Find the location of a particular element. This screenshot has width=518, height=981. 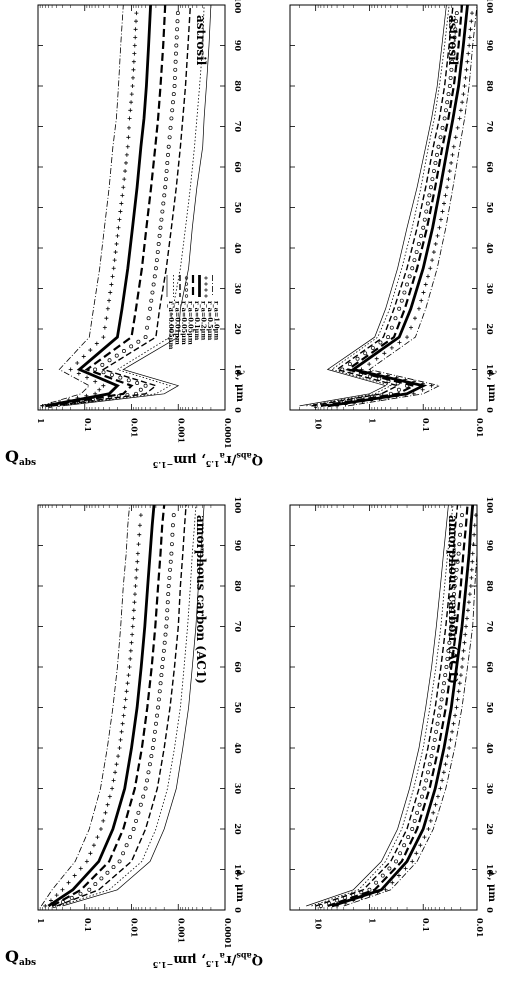

ylabel-right-bottom: Qabs/ra 1.5, μm−1.5 is located at coordinates (208, 960).